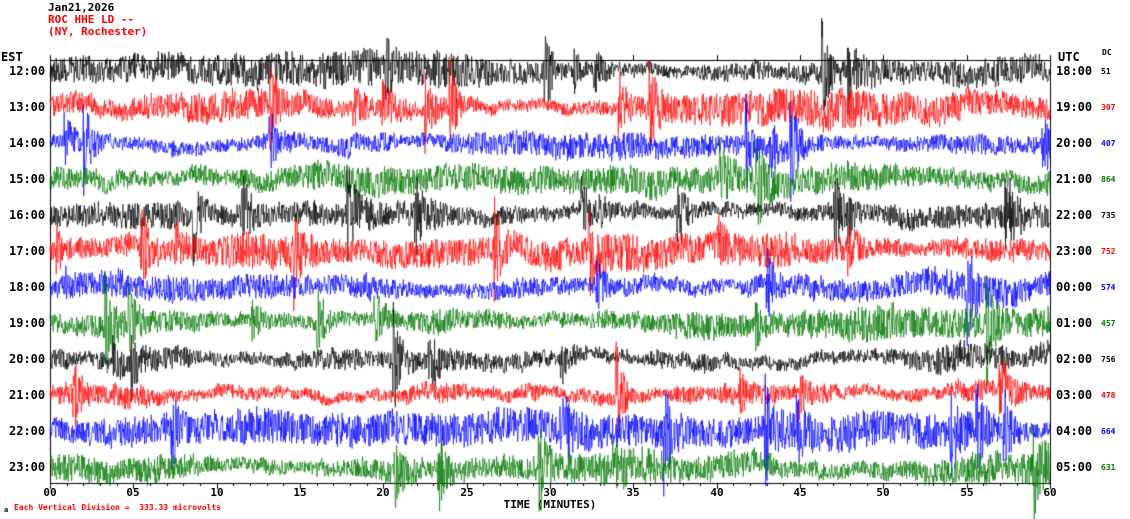  Describe the element at coordinates (1074, 395) in the screenshot. I see `utc-time-label: 03:00` at that location.